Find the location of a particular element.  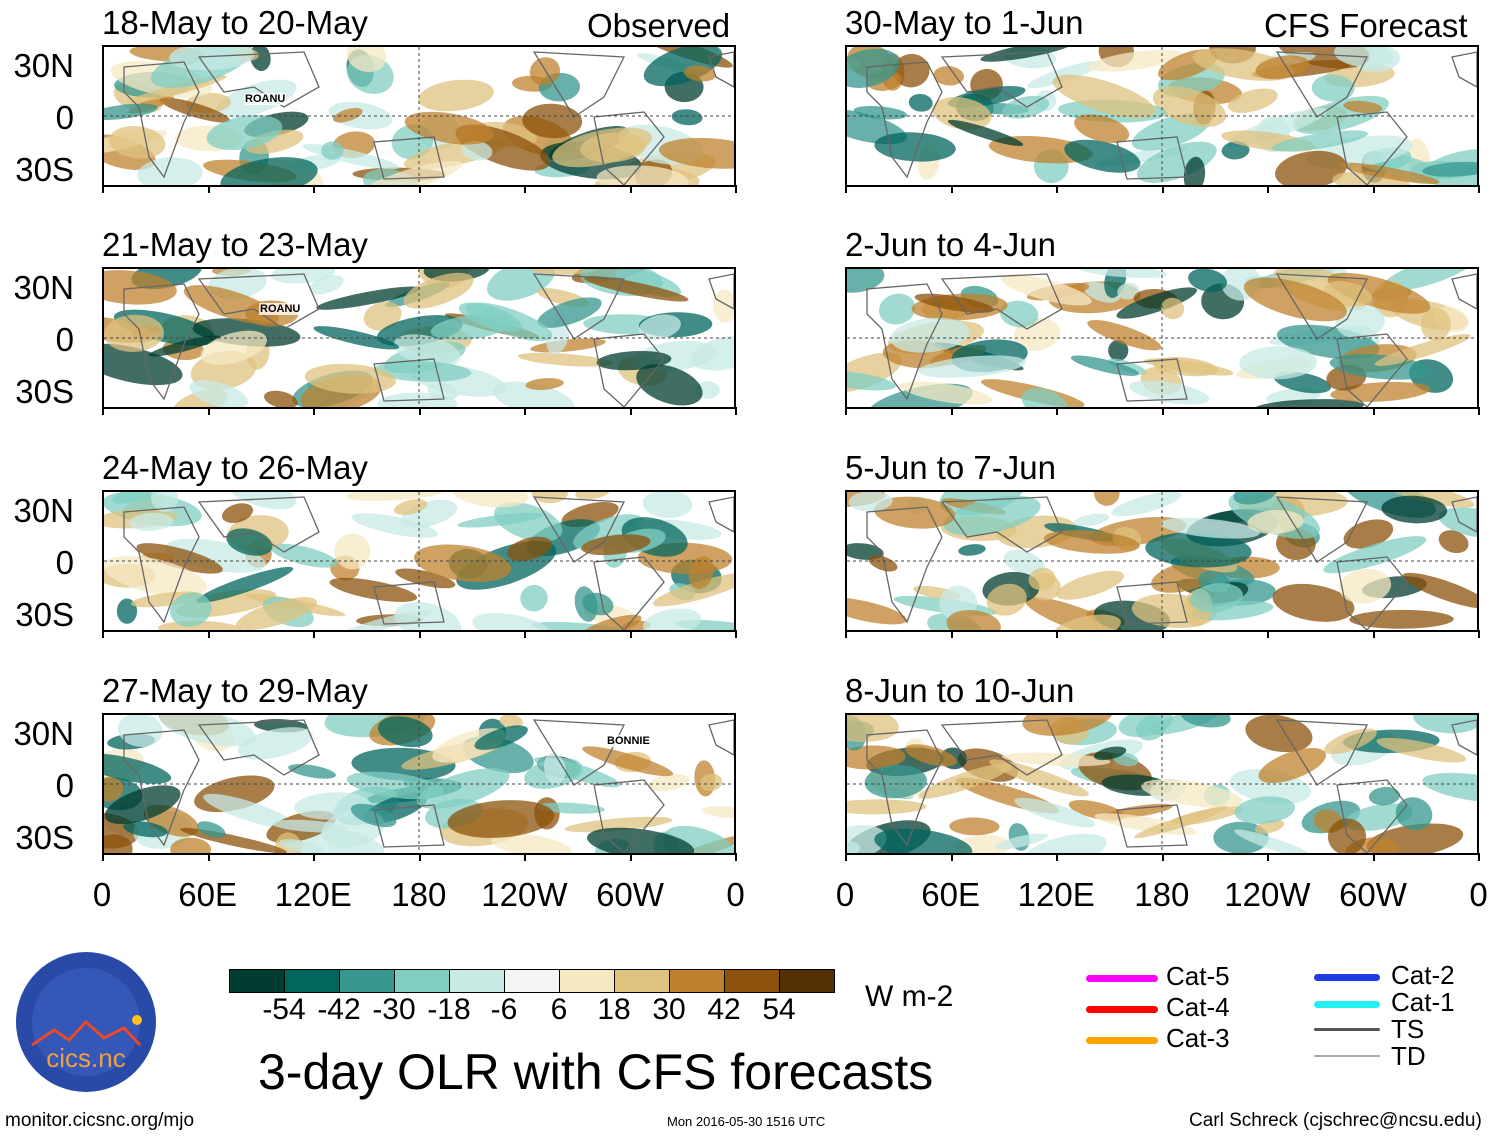

forecast-header: CFS Forecast is located at coordinates (1366, 25).